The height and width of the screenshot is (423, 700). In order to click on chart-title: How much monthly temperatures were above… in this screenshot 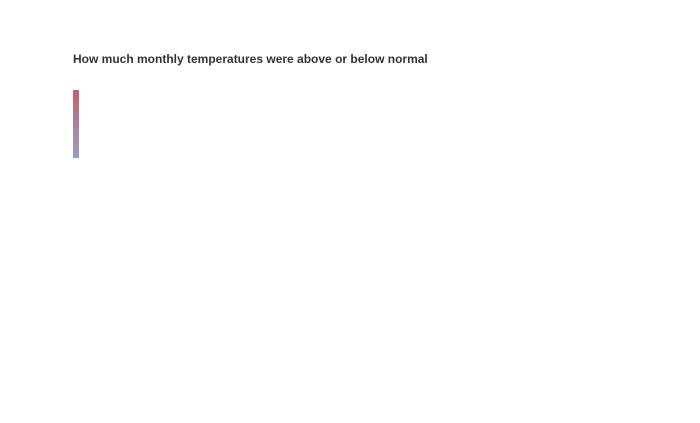, I will do `click(250, 59)`.